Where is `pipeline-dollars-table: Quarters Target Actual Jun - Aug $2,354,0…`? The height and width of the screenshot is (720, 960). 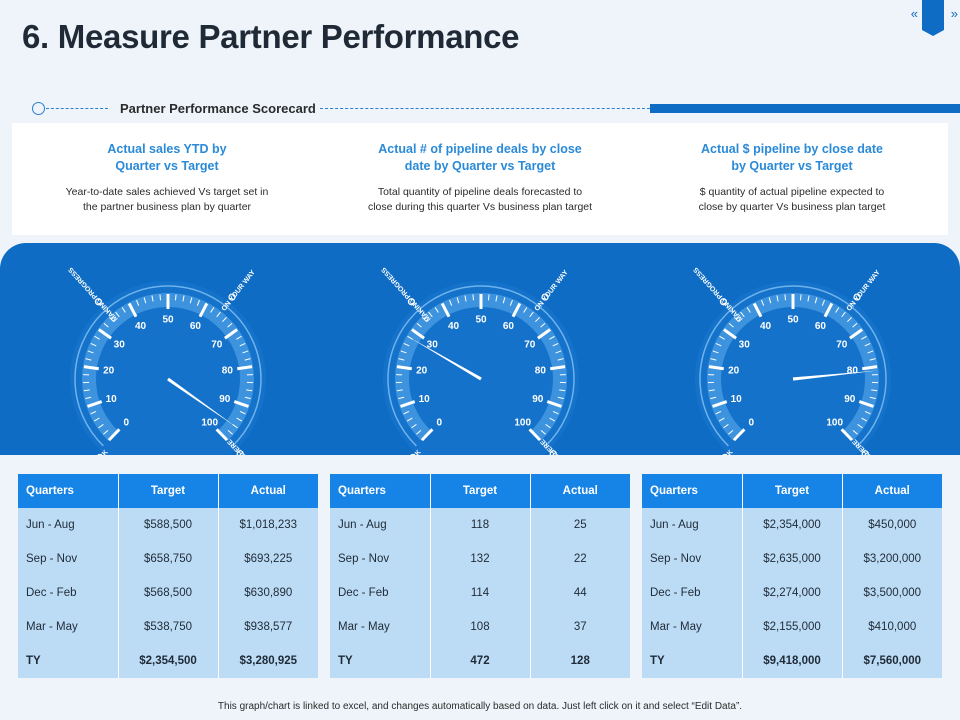 pipeline-dollars-table: Quarters Target Actual Jun - Aug $2,354,0… is located at coordinates (792, 576).